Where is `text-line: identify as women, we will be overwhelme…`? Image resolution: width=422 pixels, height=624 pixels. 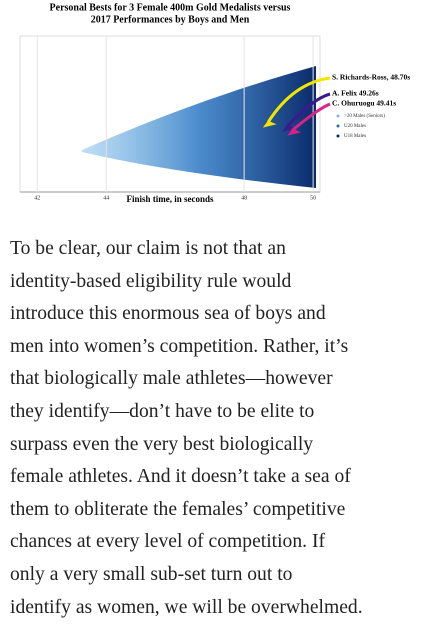 text-line: identify as women, we will be overwhelme… is located at coordinates (186, 607).